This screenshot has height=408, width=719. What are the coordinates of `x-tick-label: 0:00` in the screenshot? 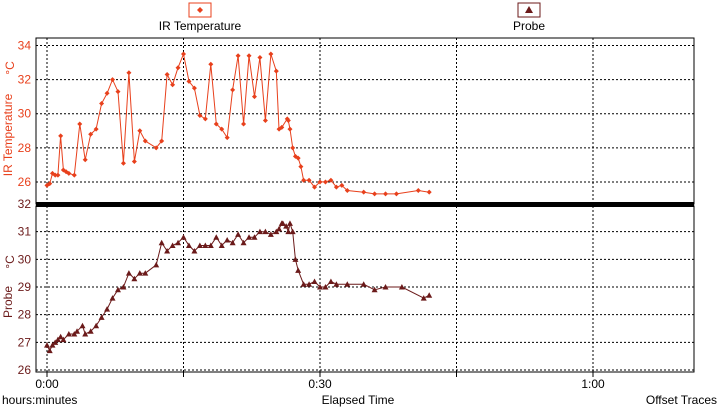 It's located at (47, 384).